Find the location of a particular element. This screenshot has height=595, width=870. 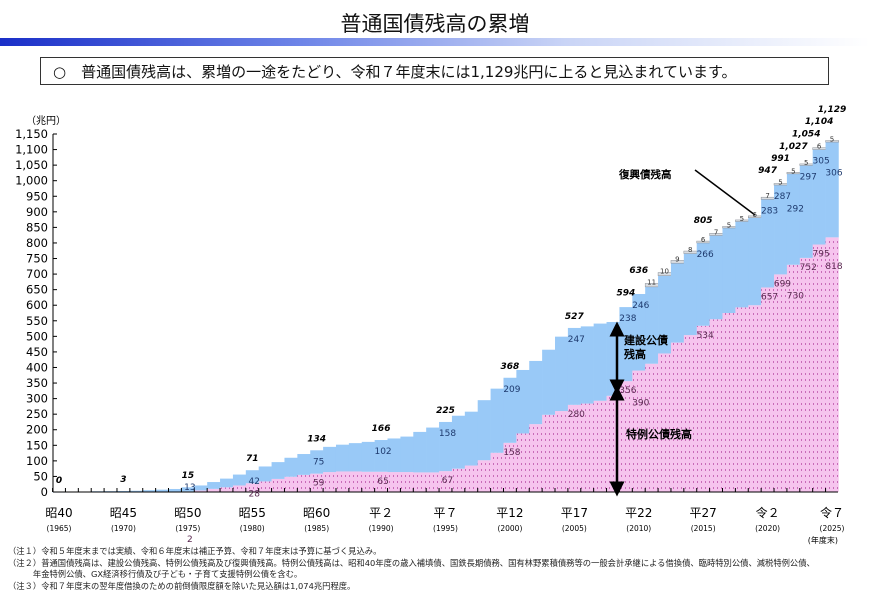

x-tick-label: 平12 is located at coordinates (509, 513).